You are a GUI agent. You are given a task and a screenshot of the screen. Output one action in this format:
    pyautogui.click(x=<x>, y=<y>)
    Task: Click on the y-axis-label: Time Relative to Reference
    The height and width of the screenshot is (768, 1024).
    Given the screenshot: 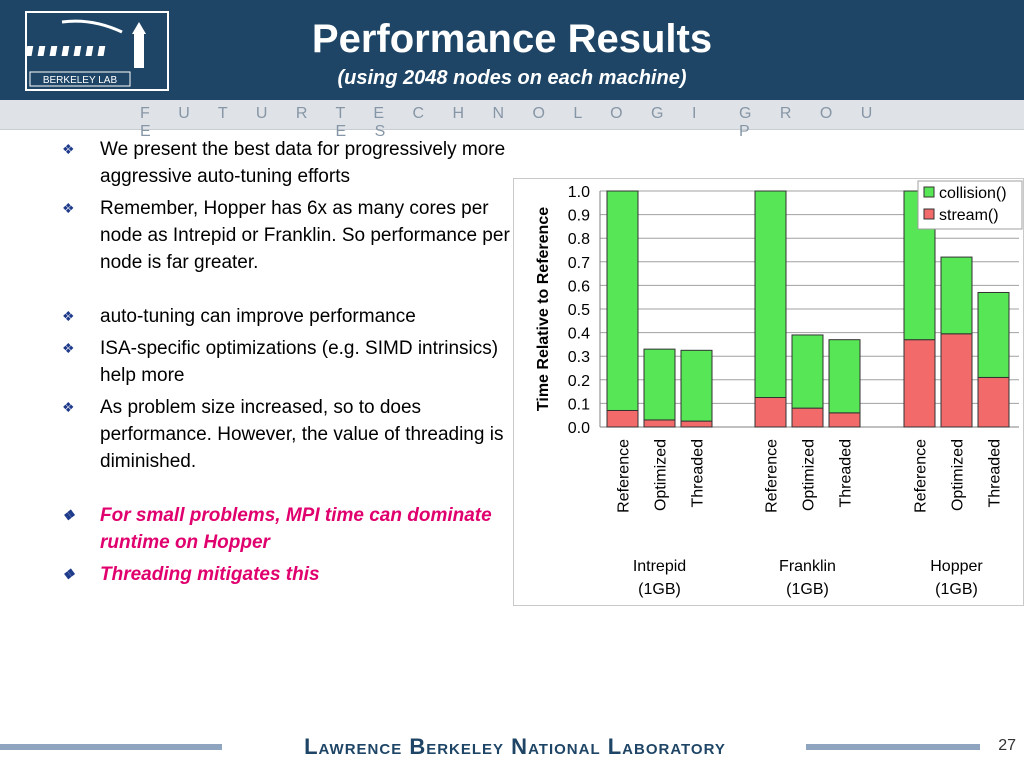 What is the action you would take?
    pyautogui.click(x=543, y=309)
    